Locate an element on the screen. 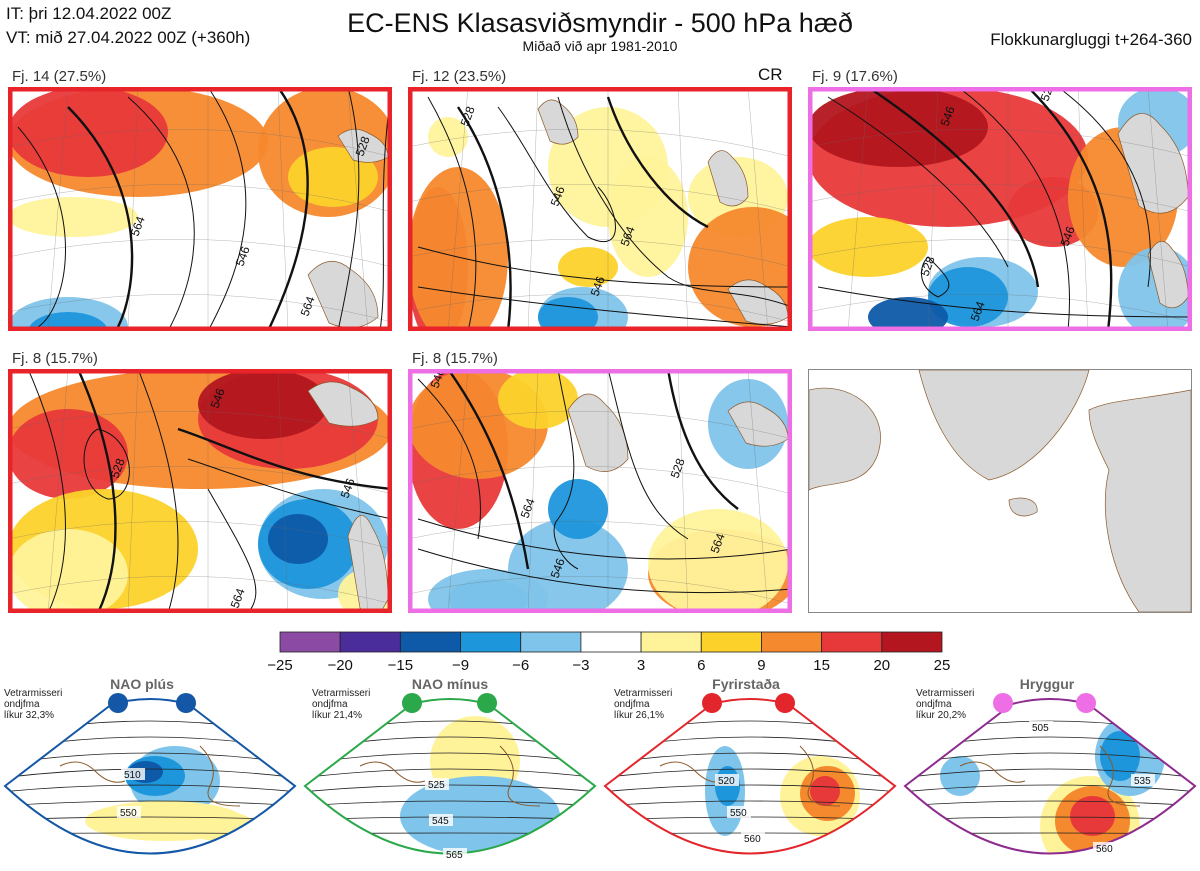 The image size is (1200, 871). colorbar-tick-label: −3 is located at coordinates (581, 665).